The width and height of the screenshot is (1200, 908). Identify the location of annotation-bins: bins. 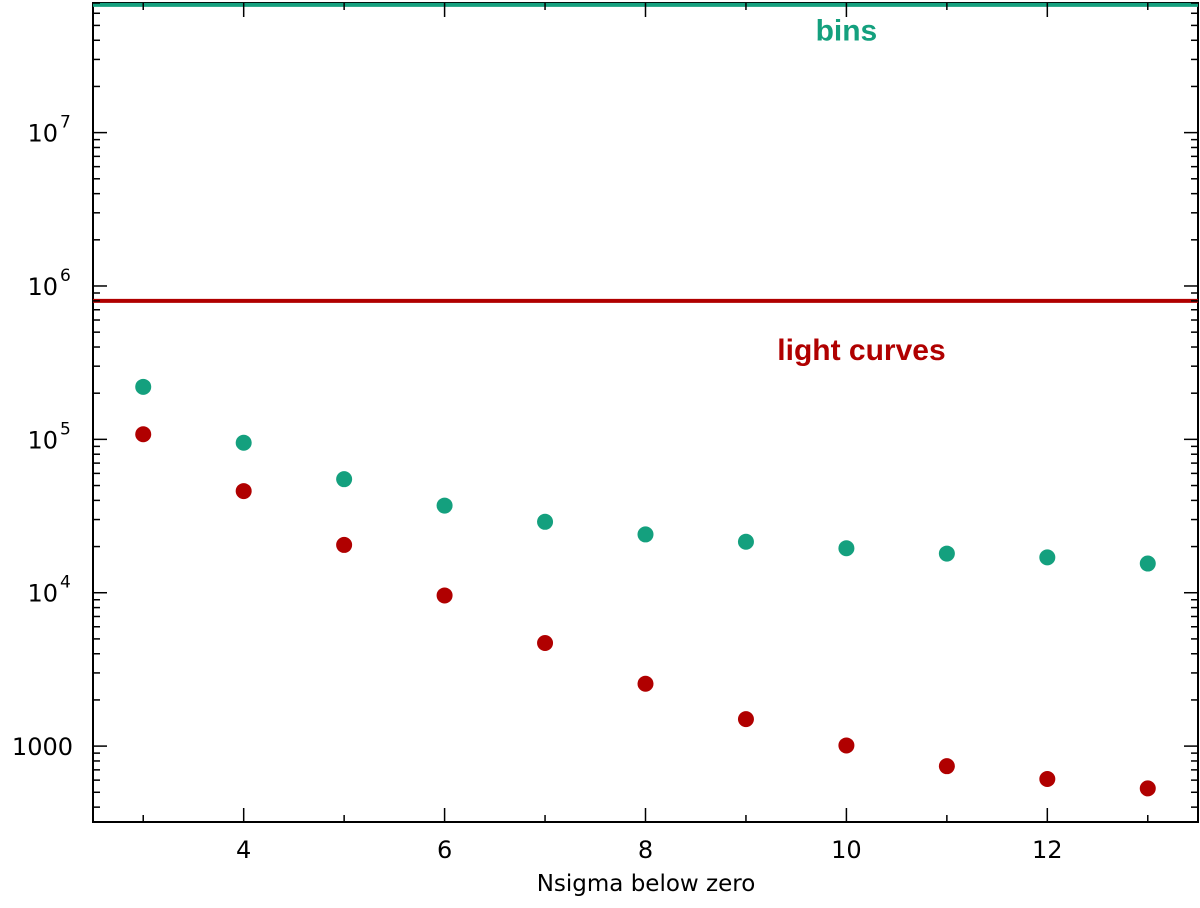
(847, 30).